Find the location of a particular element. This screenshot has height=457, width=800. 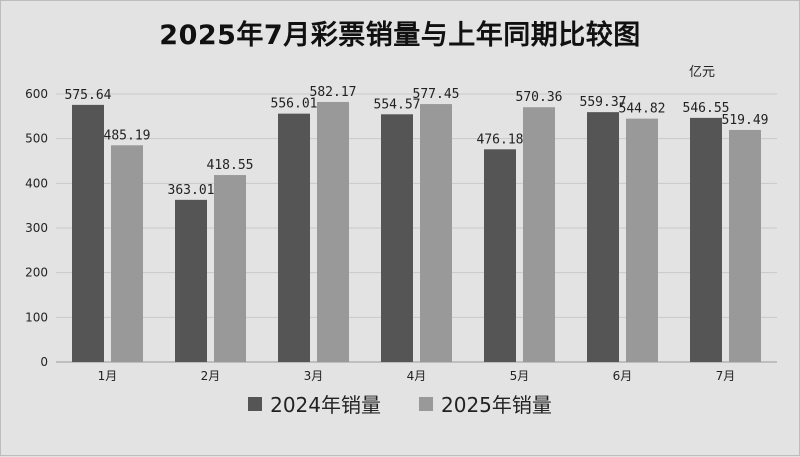

data-label: 476.18 is located at coordinates (500, 139).